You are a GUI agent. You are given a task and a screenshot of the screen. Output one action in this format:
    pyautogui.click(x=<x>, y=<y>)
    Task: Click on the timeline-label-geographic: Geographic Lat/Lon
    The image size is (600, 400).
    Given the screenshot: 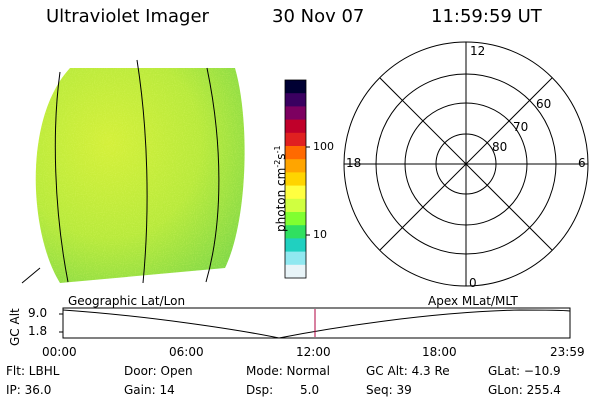 What is the action you would take?
    pyautogui.click(x=127, y=301)
    